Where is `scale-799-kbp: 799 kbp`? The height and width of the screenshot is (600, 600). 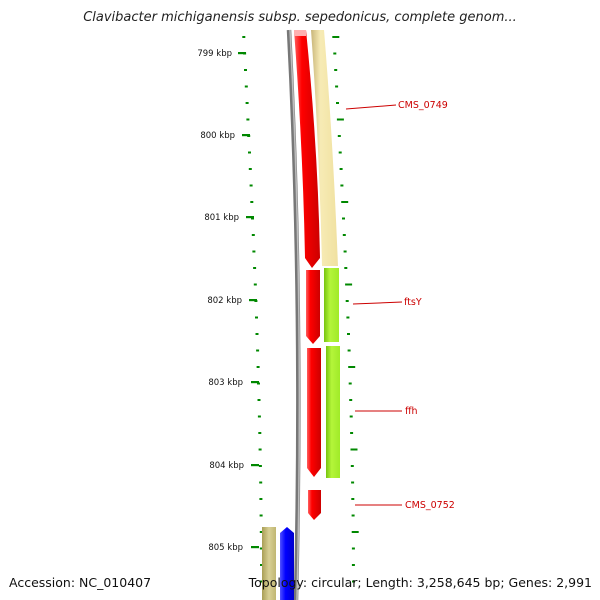
scale-799-kbp: 799 kbp is located at coordinates (221, 54).